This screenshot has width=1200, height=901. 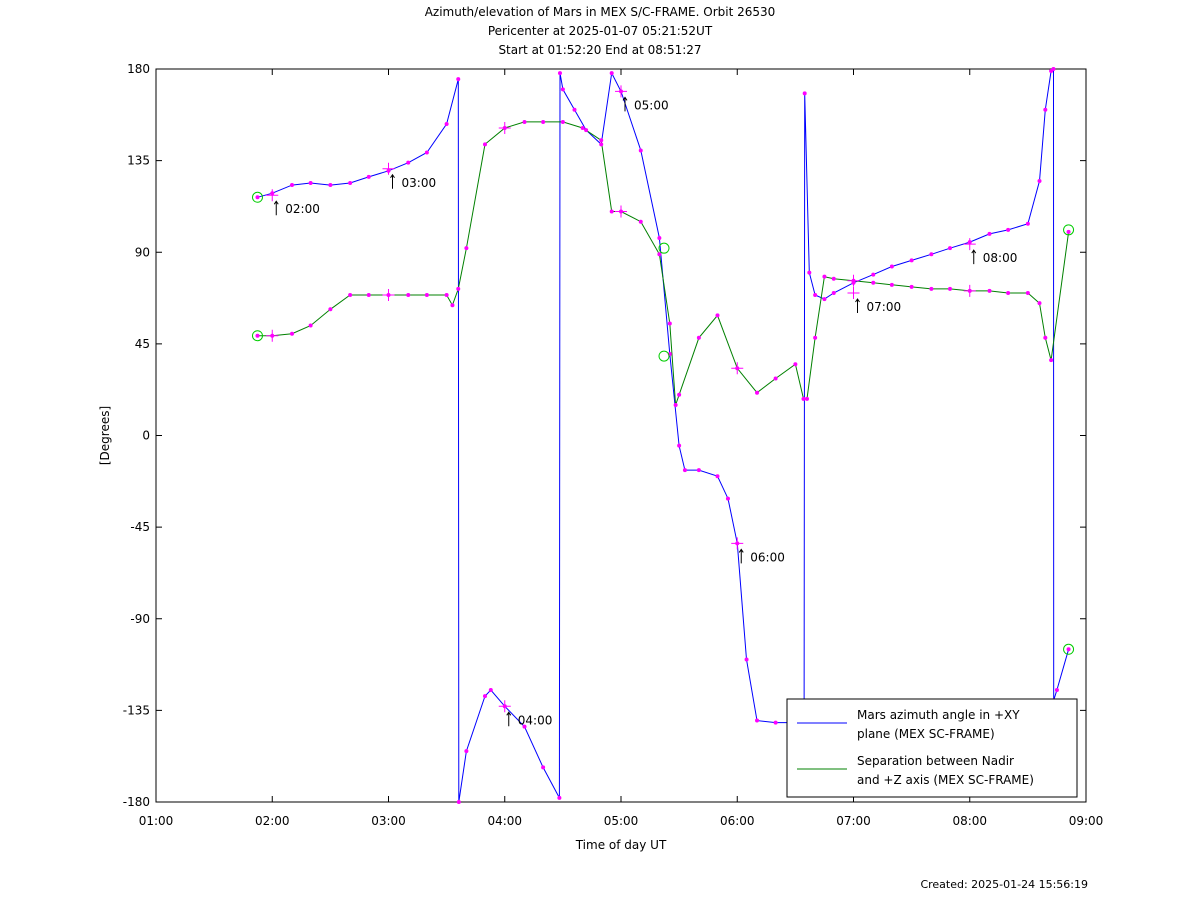 What do you see at coordinates (136, 710) in the screenshot?
I see `y-tick-label: -135` at bounding box center [136, 710].